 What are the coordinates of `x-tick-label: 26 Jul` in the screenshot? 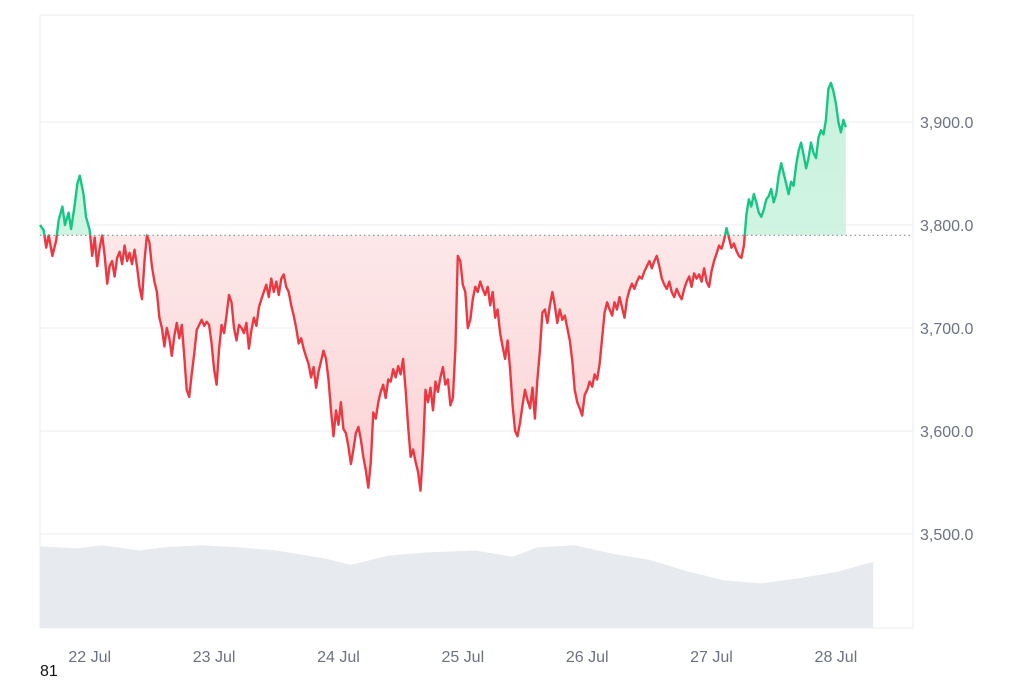 It's located at (587, 657).